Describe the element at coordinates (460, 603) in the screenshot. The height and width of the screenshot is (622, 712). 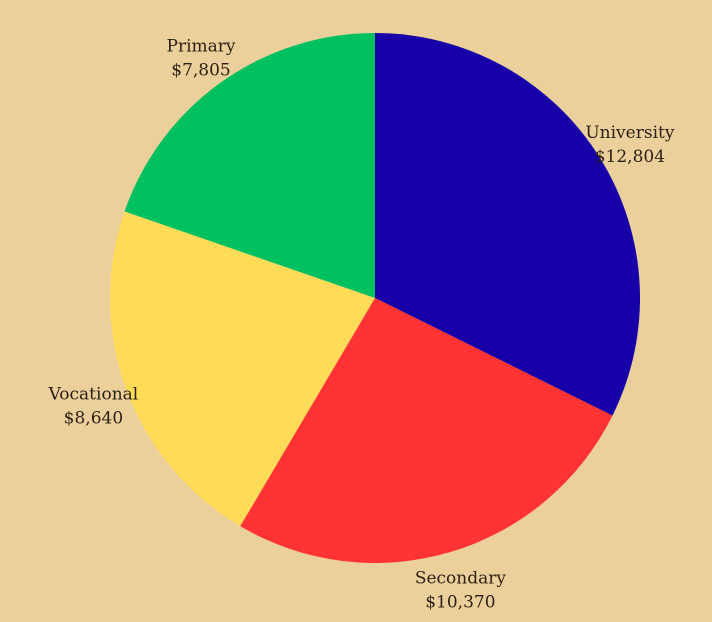
I see `slice-value-secondary: $10,370` at that location.